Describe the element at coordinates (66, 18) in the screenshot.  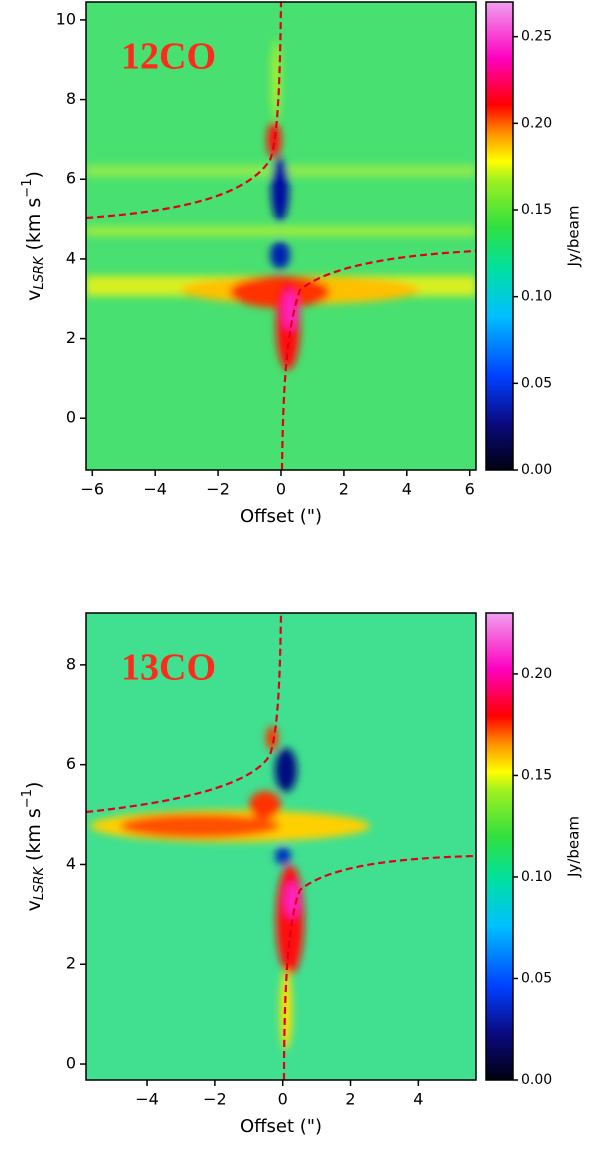
I see `y-tick-label: 10` at that location.